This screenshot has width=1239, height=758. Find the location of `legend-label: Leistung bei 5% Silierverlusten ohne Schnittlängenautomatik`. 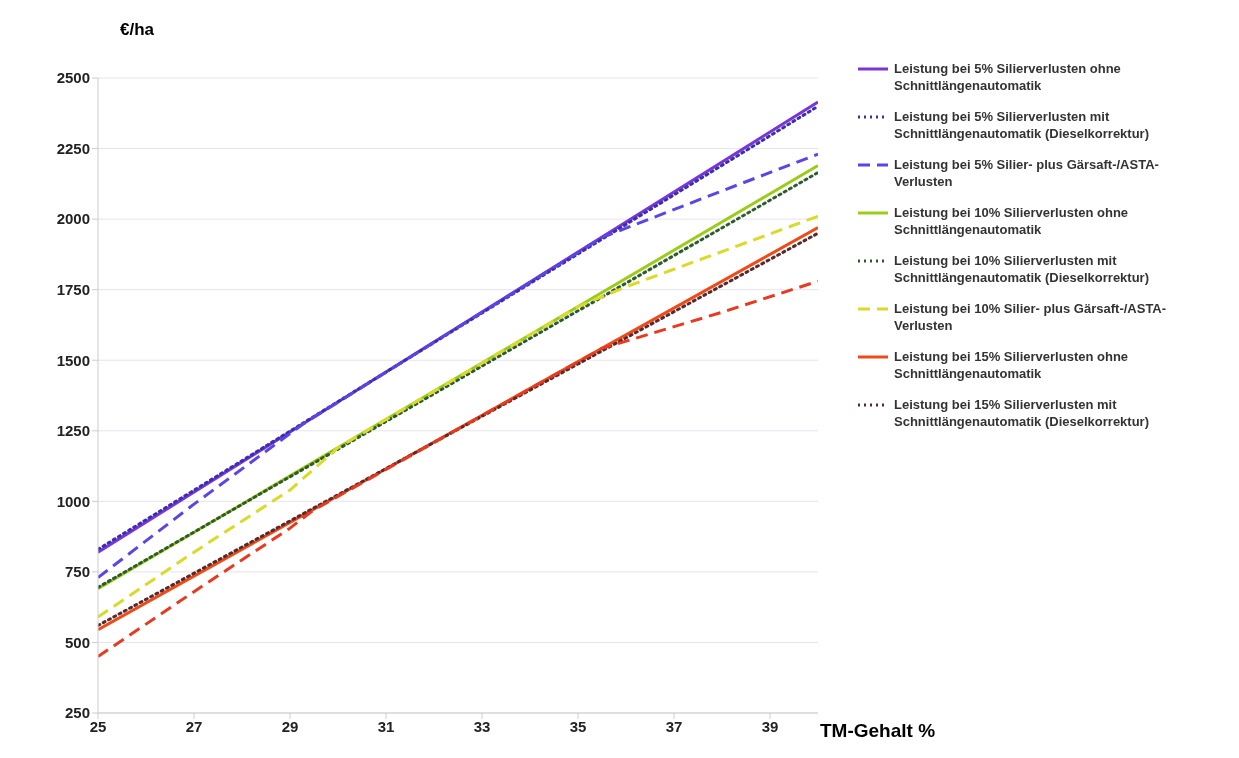

legend-label: Leistung bei 5% Silierverlusten ohne Schnittlängenautomatik is located at coordinates (1008, 77).